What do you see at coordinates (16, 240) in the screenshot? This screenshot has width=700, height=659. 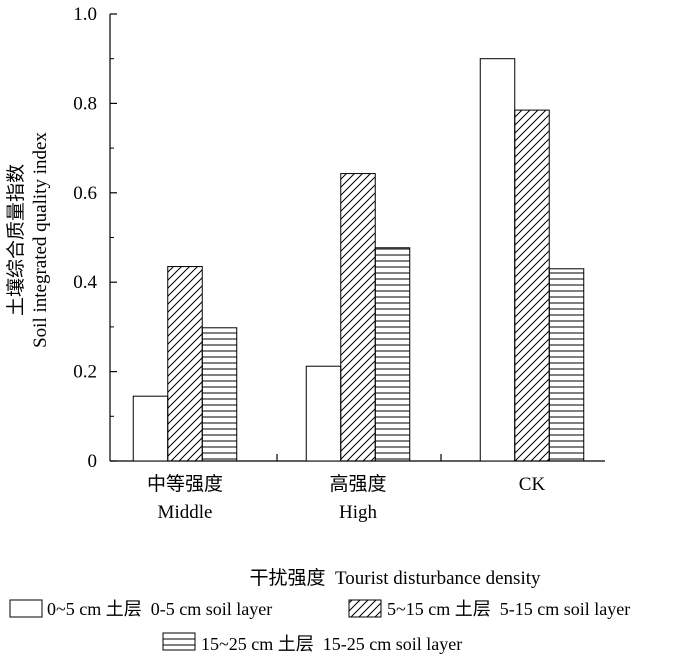 I see `y-axis-title-cn: 土壤综合质量指数` at bounding box center [16, 240].